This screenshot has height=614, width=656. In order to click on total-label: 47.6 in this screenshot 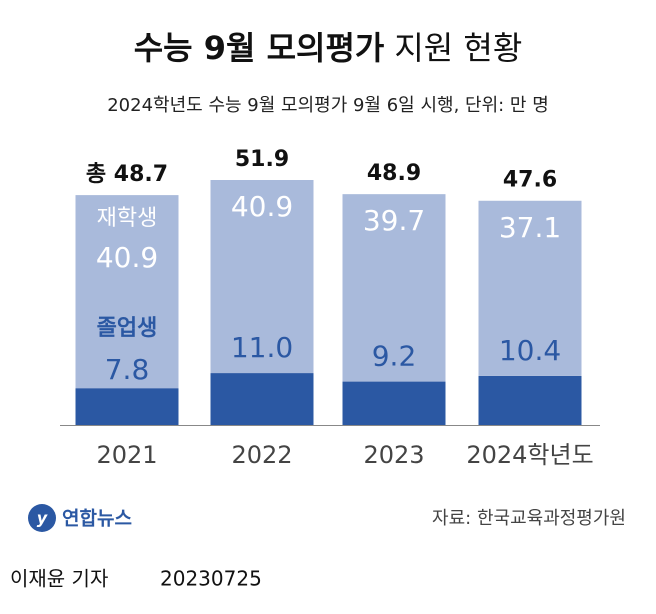, I will do `click(530, 179)`.